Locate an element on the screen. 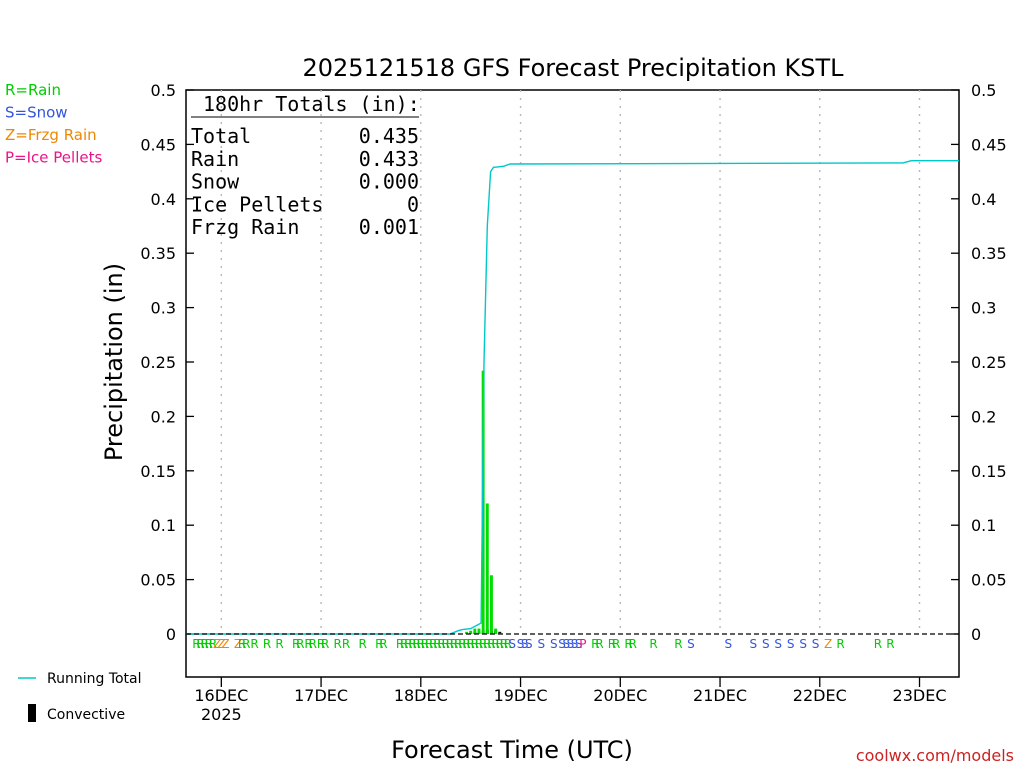 This screenshot has width=1024, height=768. y-tick-label-right: 0.5 is located at coordinates (983, 90).